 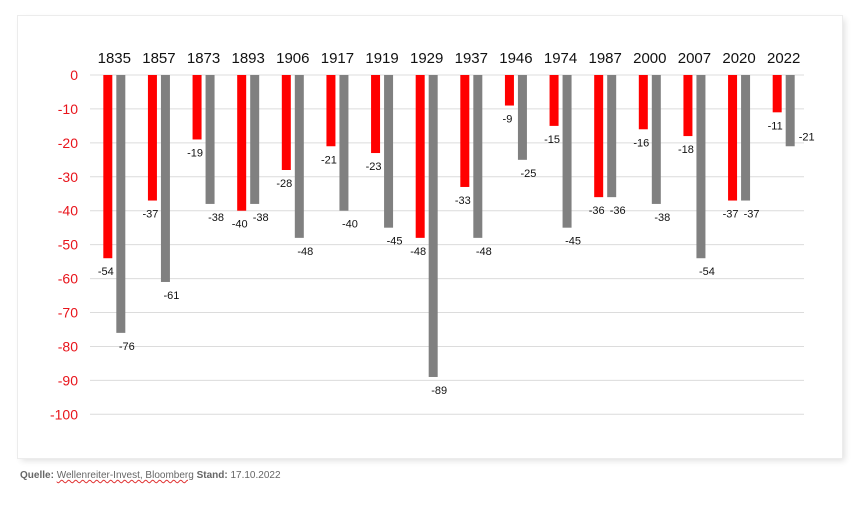 I want to click on y-tick-label: -40, so click(x=68, y=211).